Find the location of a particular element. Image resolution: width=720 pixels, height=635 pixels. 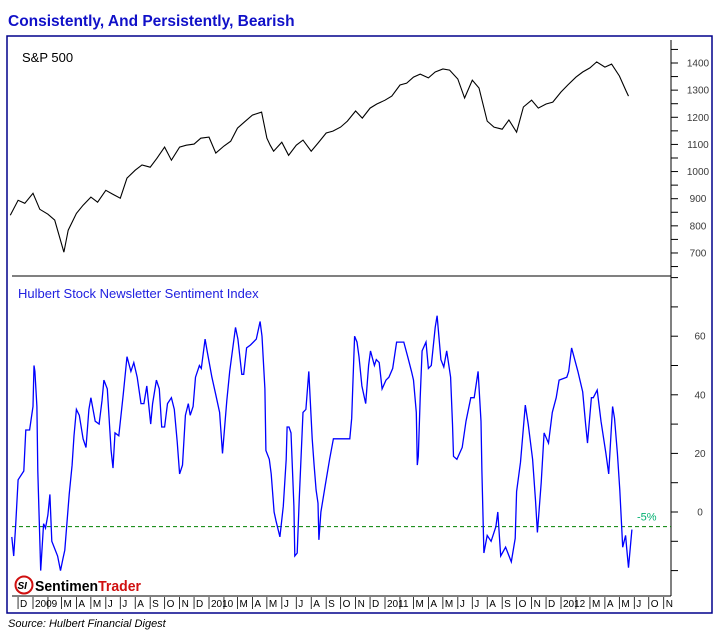

sentimentrader-logo: SI SentimenTrader is located at coordinates (77, 585).